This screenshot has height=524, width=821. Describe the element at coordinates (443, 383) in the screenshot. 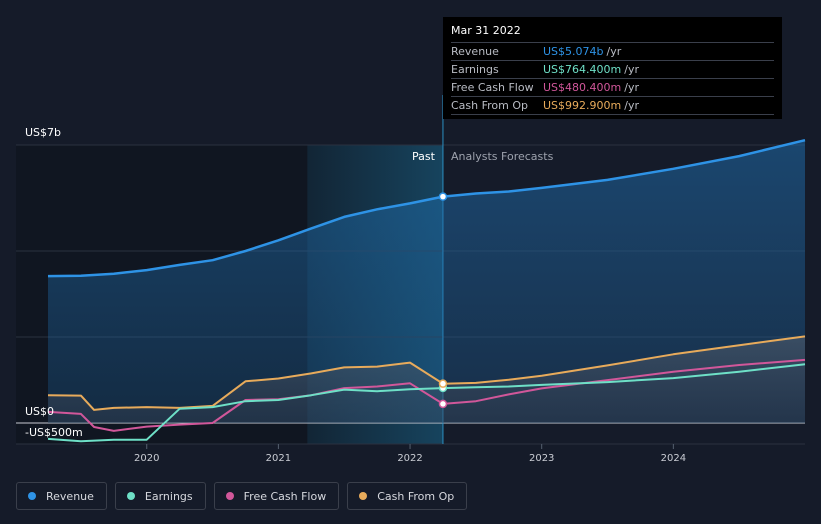

I see `marker-cash-from-op` at that location.